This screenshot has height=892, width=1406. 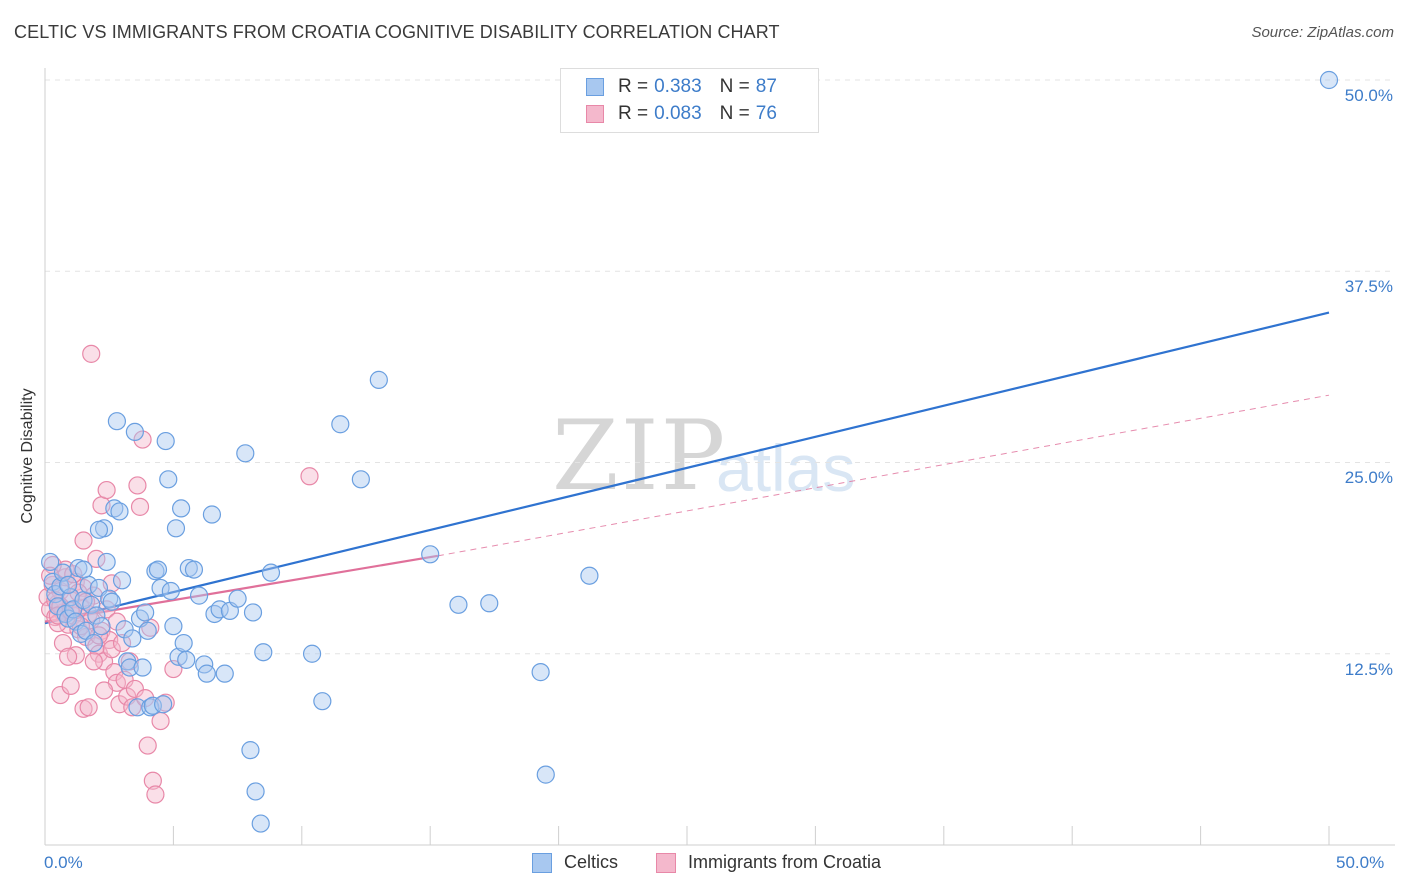 What do you see at coordinates (883, 475) in the screenshot?
I see `croatia-trend-extension` at bounding box center [883, 475].